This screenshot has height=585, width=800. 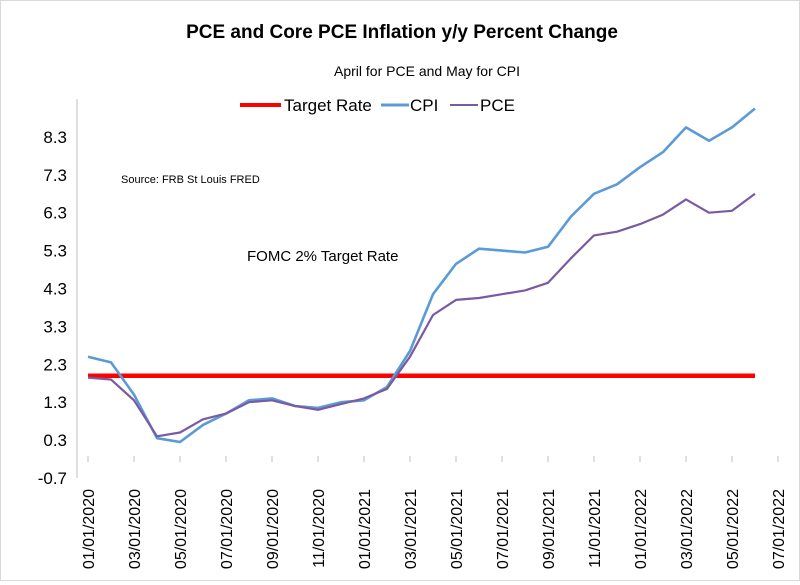 I want to click on x-tick-label: 01/01/2020, so click(x=89, y=529).